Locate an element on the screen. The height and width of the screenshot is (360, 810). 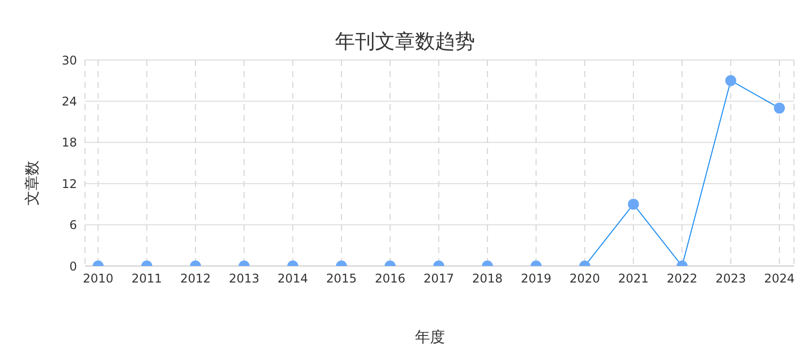
y-axis-title: 文章数 is located at coordinates (32, 183).